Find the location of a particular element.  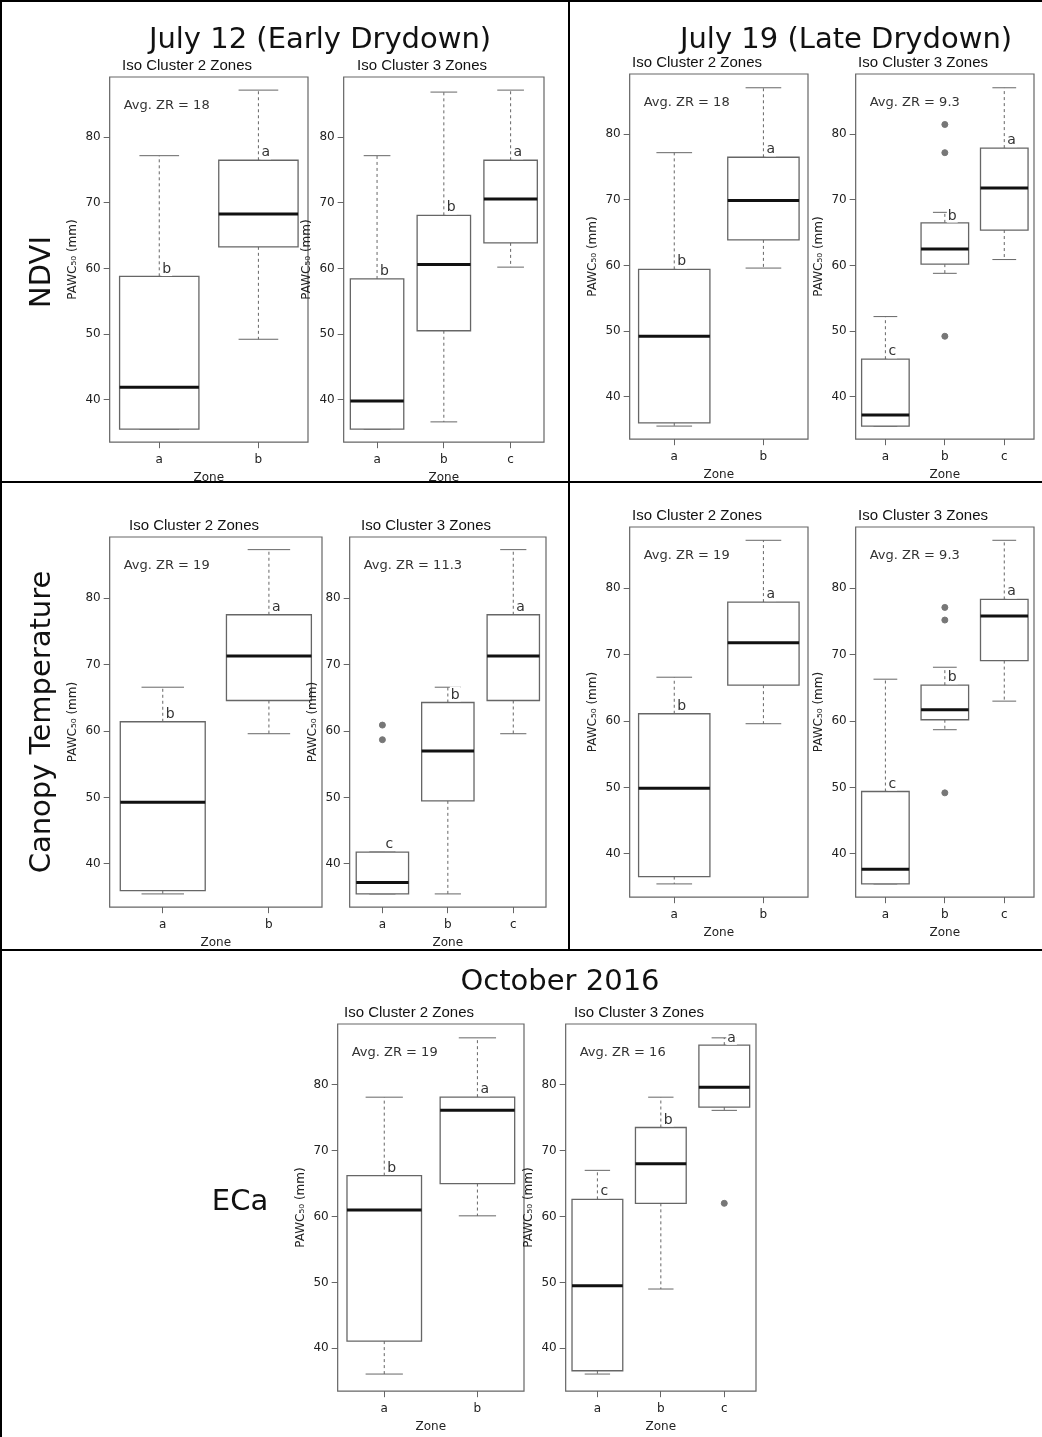

text: ECa is located at coordinates (240, 1200).